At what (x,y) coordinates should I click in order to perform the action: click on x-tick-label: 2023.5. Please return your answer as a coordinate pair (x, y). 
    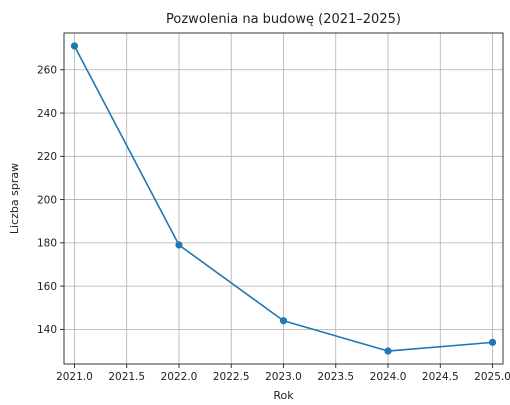
    Looking at the image, I should click on (335, 377).